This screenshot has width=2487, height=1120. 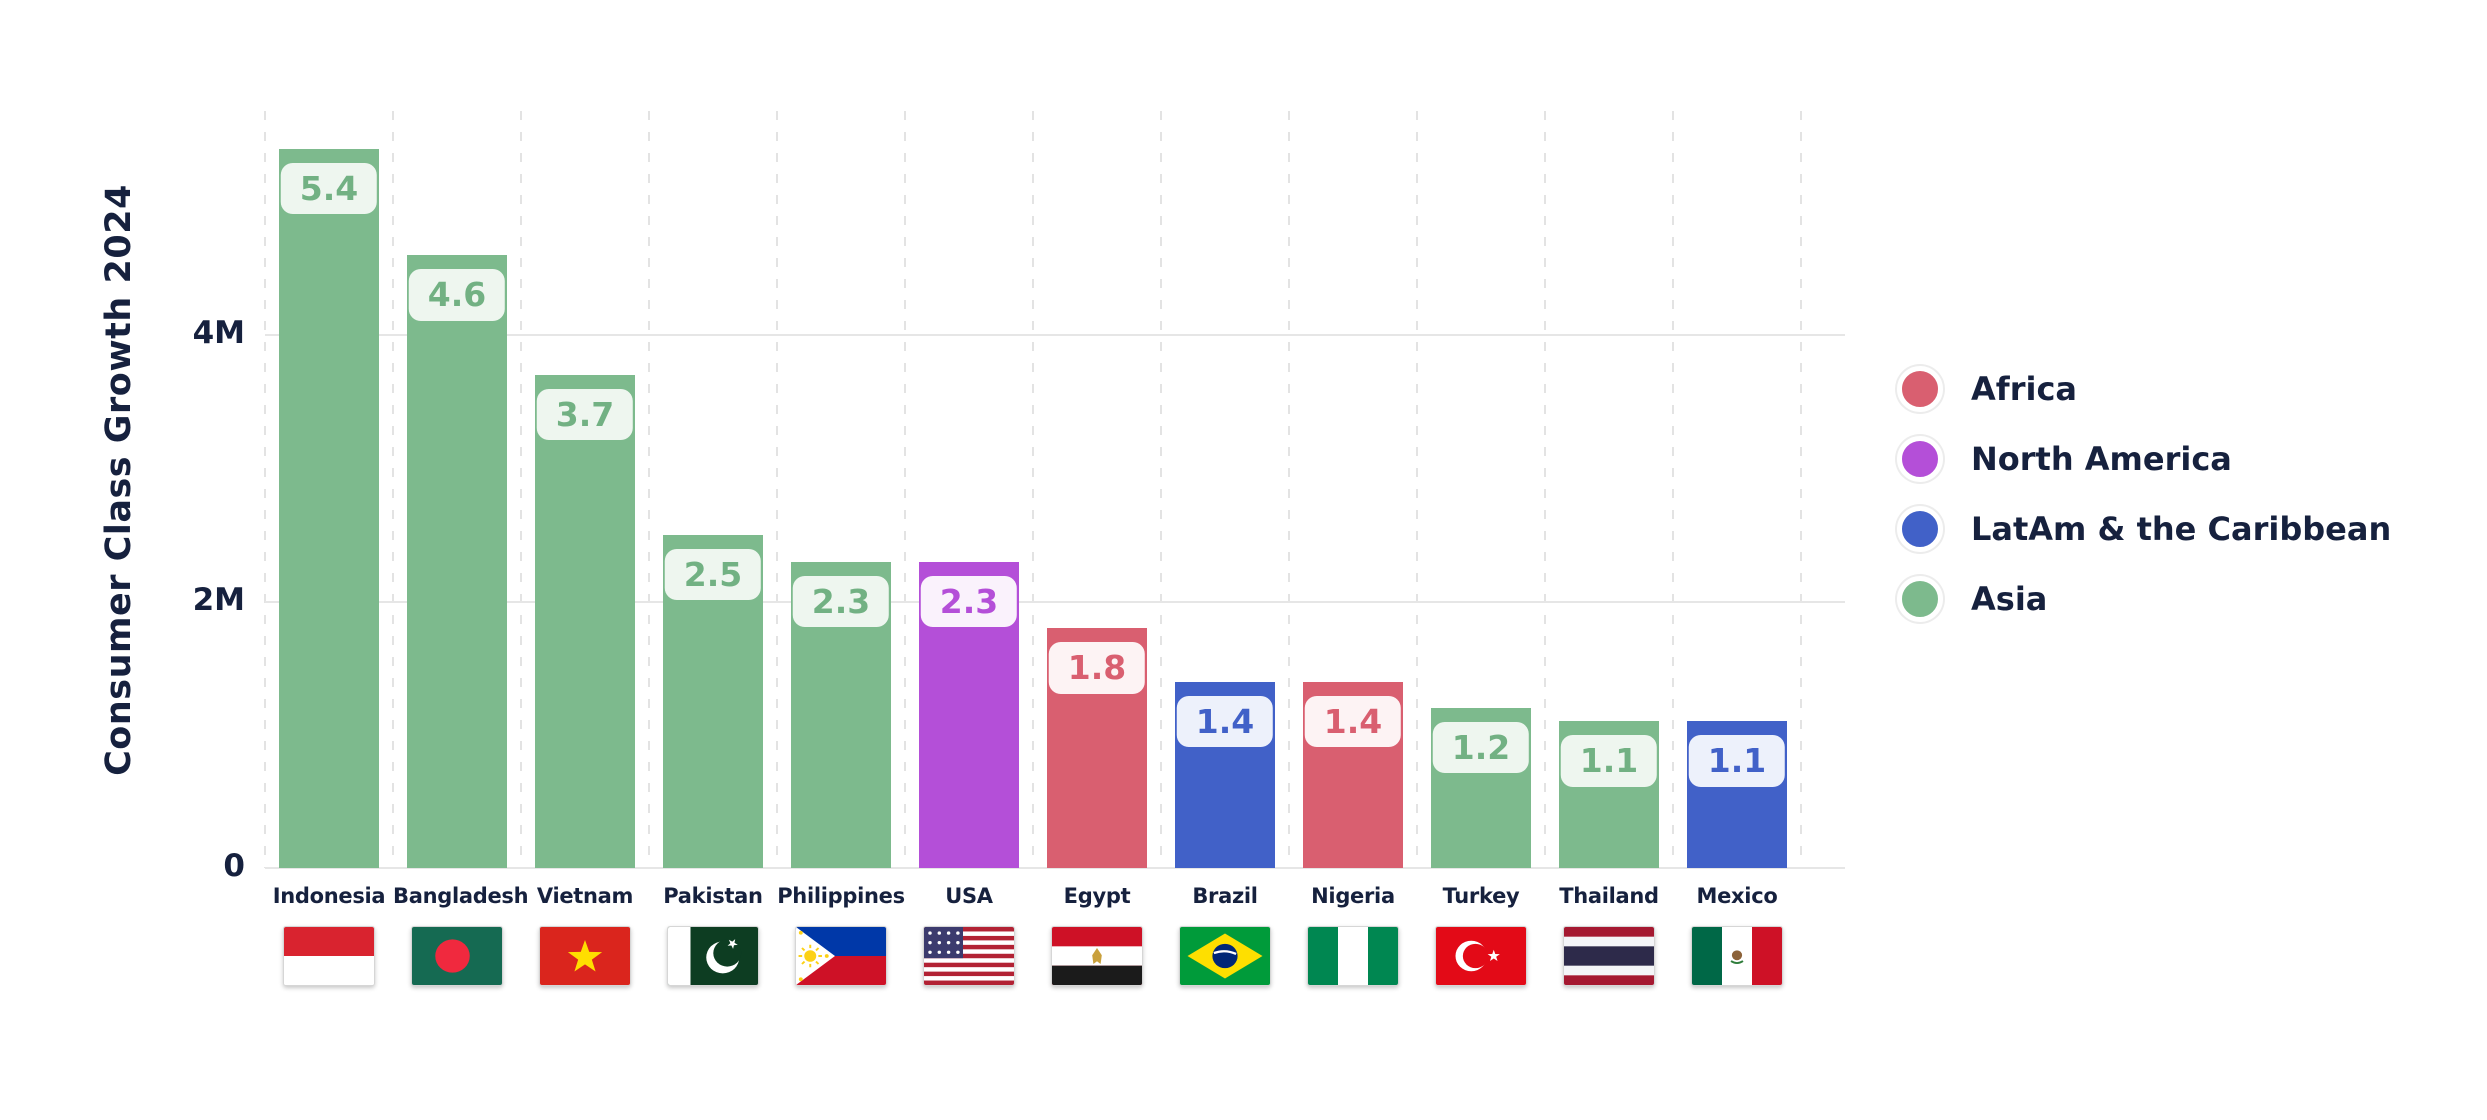 What do you see at coordinates (713, 896) in the screenshot?
I see `x-label-pakistan: Pakistan` at bounding box center [713, 896].